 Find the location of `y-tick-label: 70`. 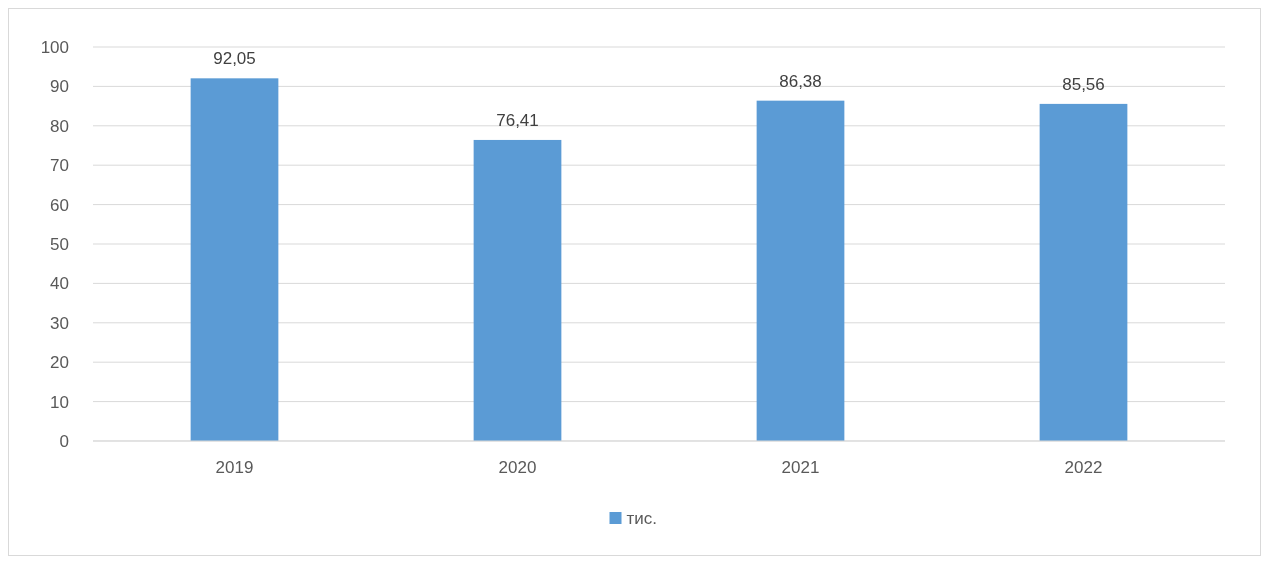

y-tick-label: 70 is located at coordinates (59, 166).